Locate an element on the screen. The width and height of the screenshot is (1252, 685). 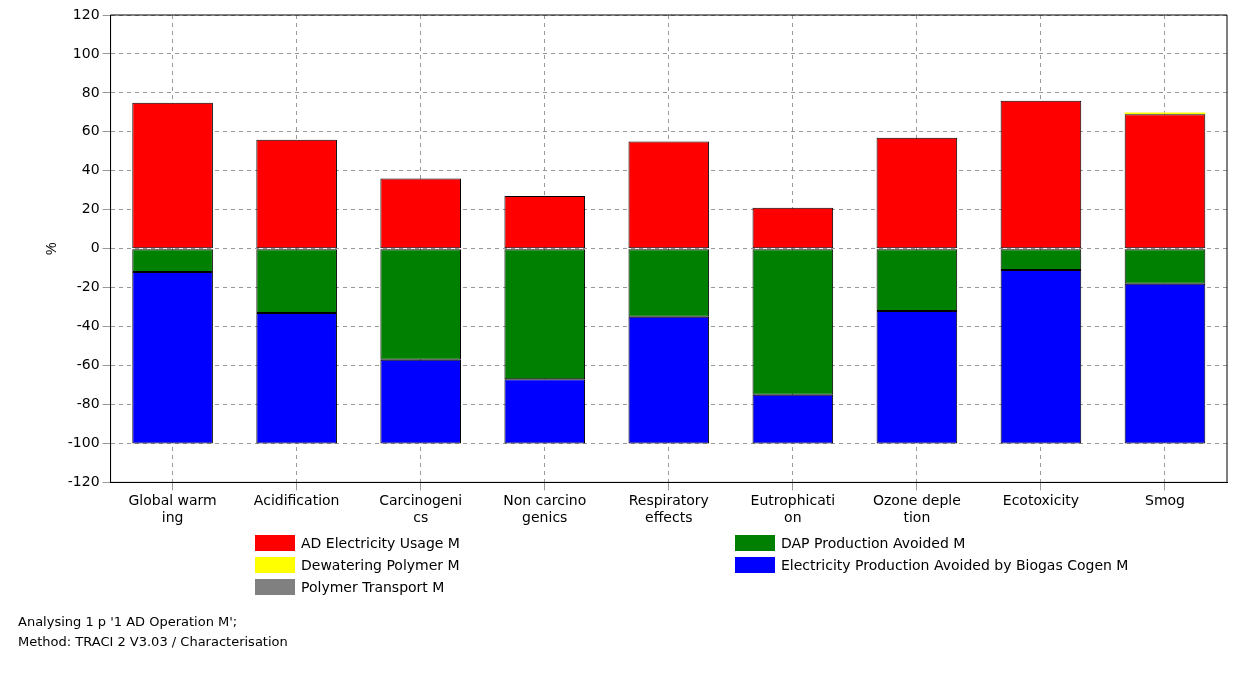
legend-label: Electricity Production Avoided by Biogas Cogen M is located at coordinates (955, 565).